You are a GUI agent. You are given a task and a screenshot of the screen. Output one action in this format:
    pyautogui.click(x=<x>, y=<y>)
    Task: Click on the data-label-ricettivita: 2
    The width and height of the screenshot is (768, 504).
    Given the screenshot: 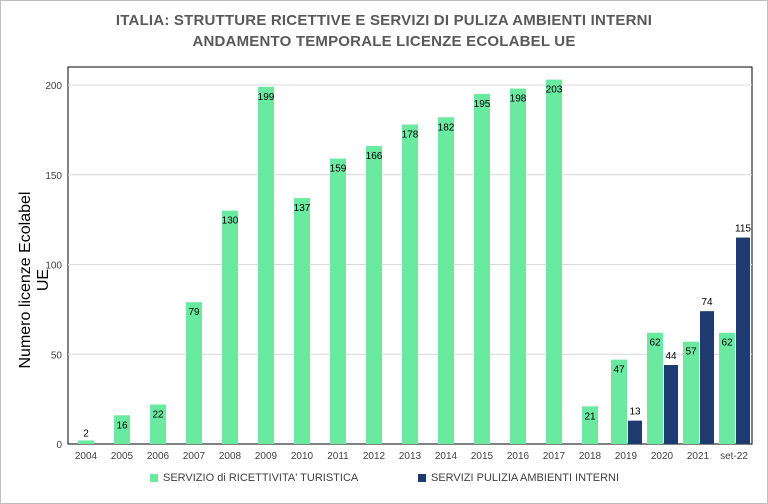 What is the action you would take?
    pyautogui.click(x=86, y=433)
    